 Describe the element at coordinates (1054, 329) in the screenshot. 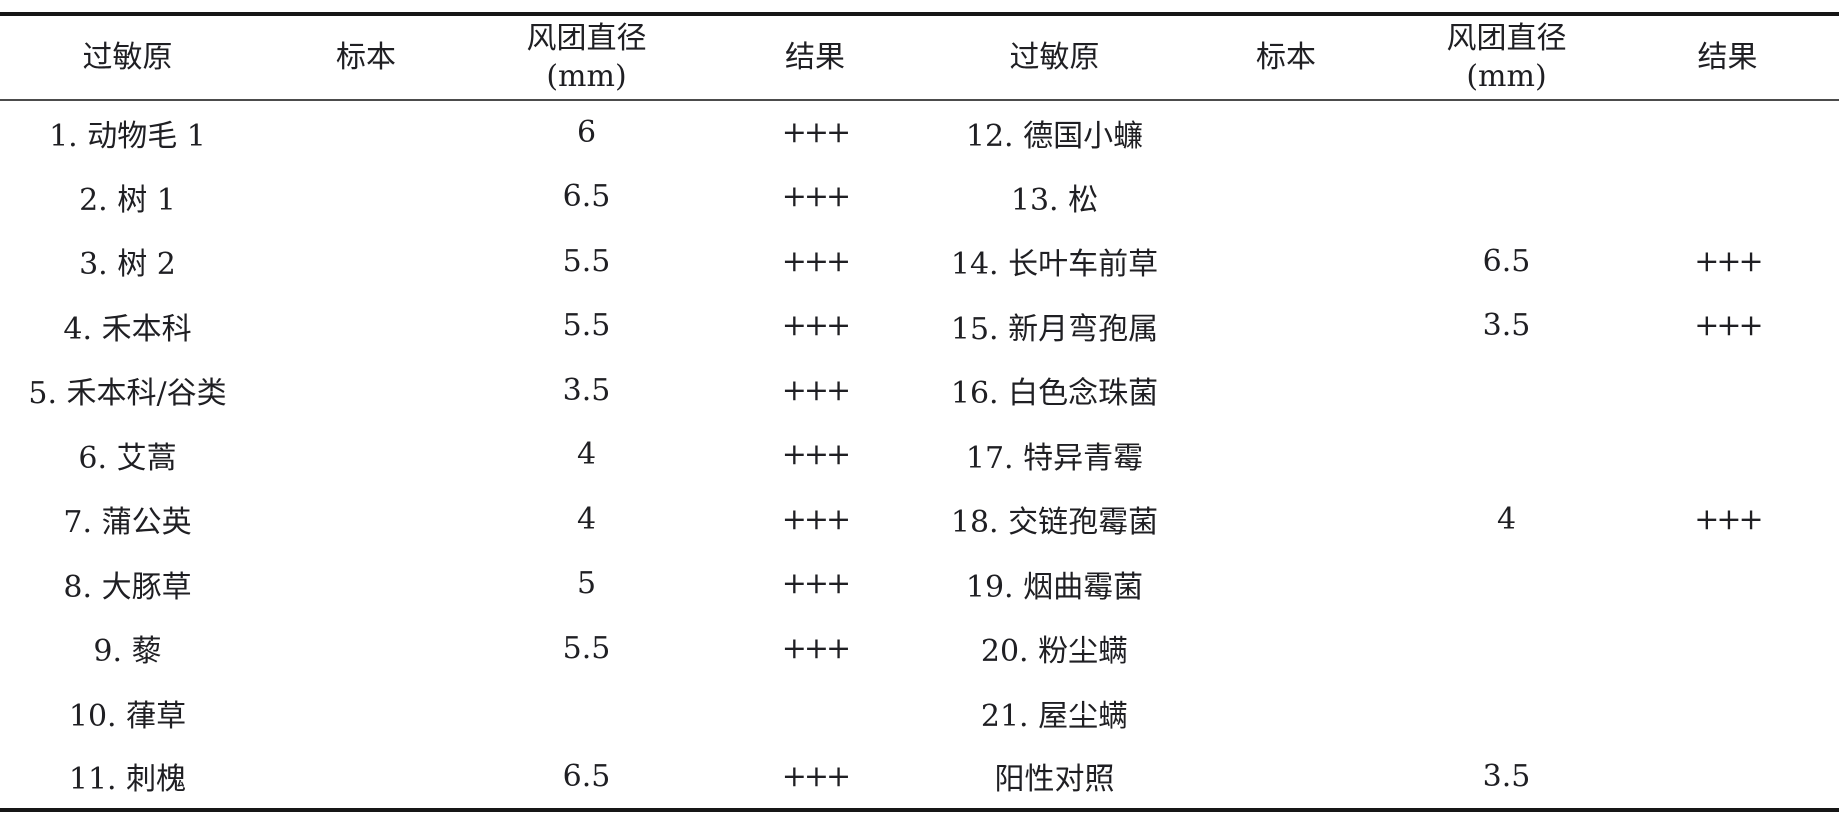

I see `cell-allergen-right: 15. 新月弯孢属` at that location.